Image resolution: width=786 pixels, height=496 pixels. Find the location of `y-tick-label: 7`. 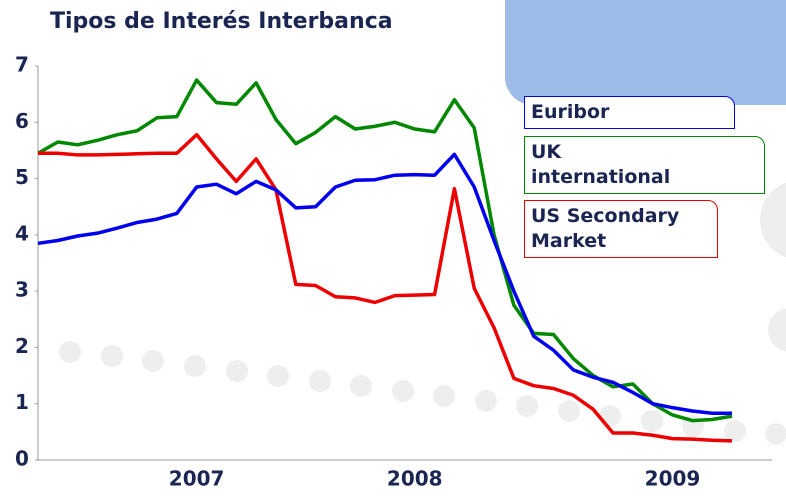

y-tick-label: 7 is located at coordinates (22, 65).